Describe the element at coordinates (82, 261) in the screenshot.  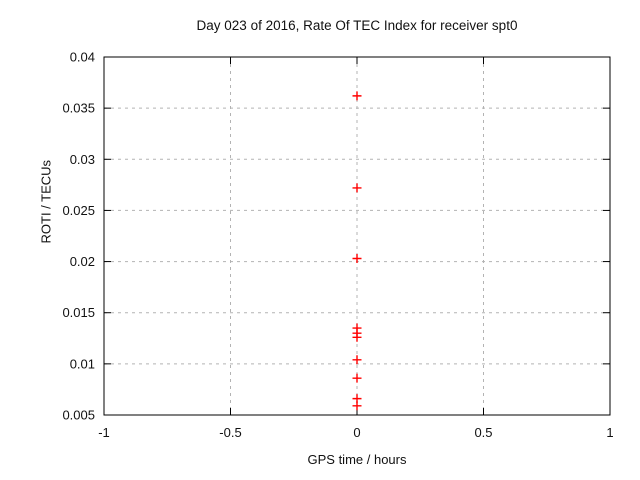
I see `y-tick-label: 0.02` at that location.